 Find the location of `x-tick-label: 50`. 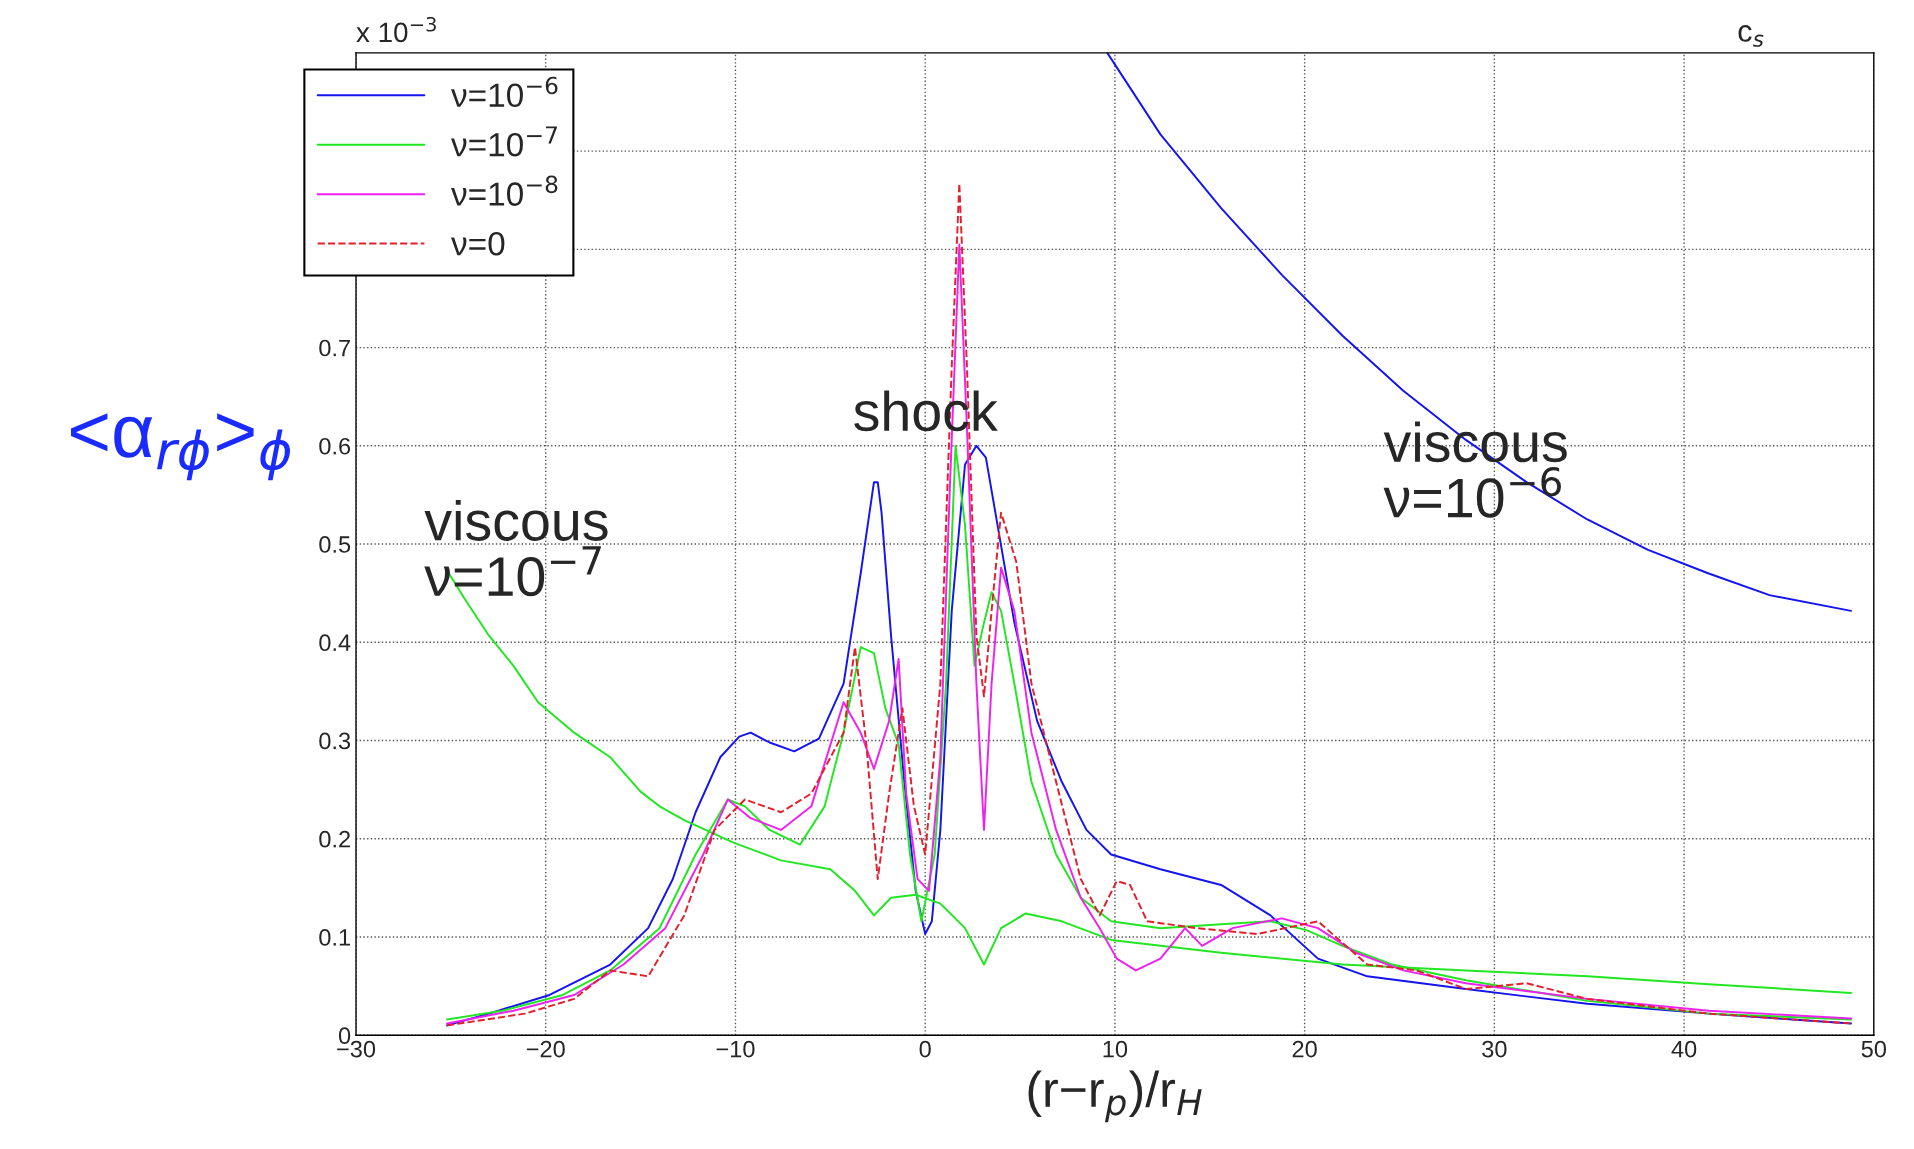

x-tick-label: 50 is located at coordinates (1874, 1049).